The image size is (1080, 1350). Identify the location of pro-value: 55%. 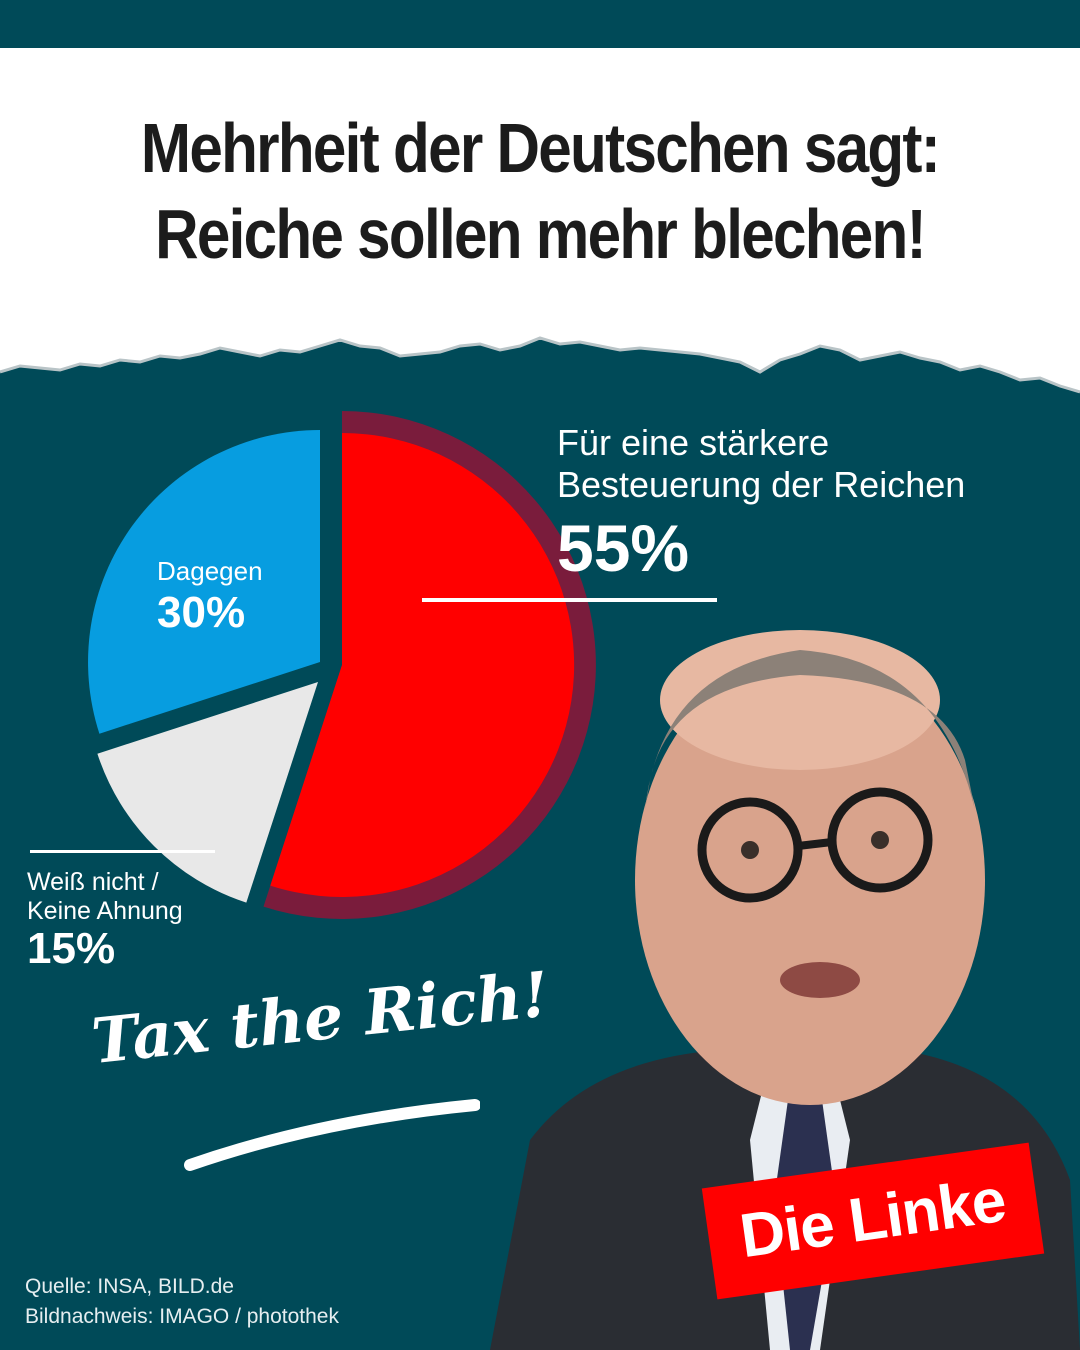
(623, 548).